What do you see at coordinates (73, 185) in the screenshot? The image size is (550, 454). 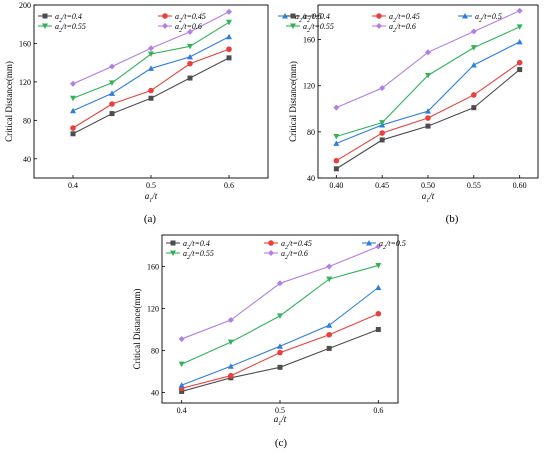 I see `x-tick-label: 0.4` at bounding box center [73, 185].